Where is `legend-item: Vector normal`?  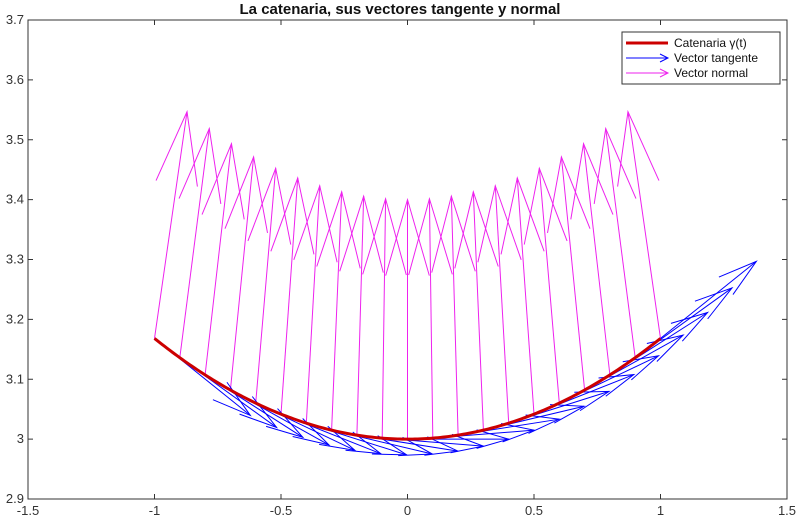 legend-item: Vector normal is located at coordinates (687, 73).